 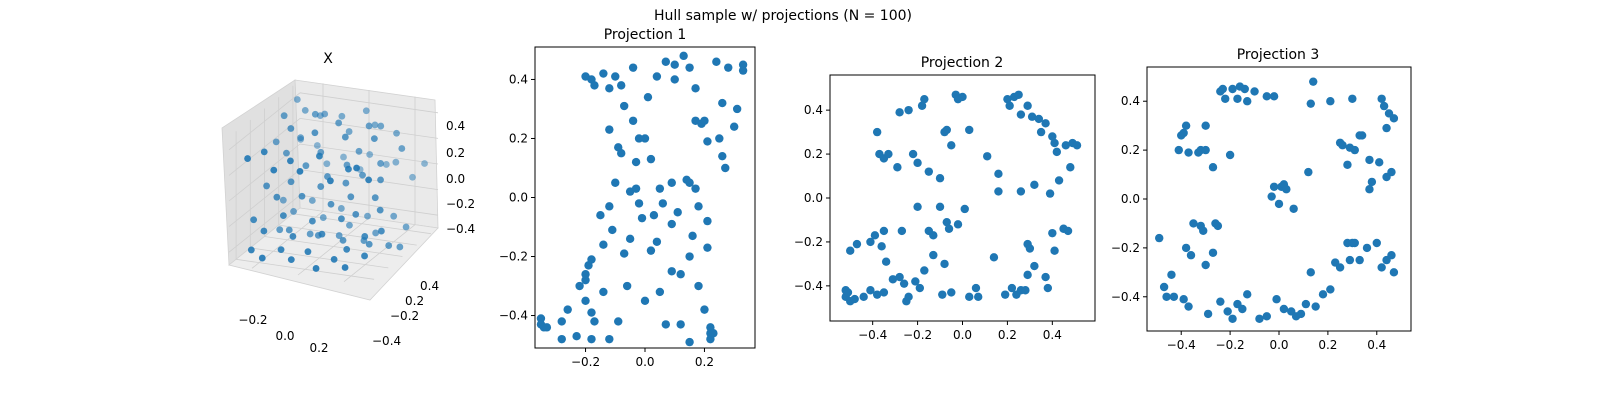 What do you see at coordinates (460, 229) in the screenshot?
I see `z3d-tick-label: −0.4` at bounding box center [460, 229].